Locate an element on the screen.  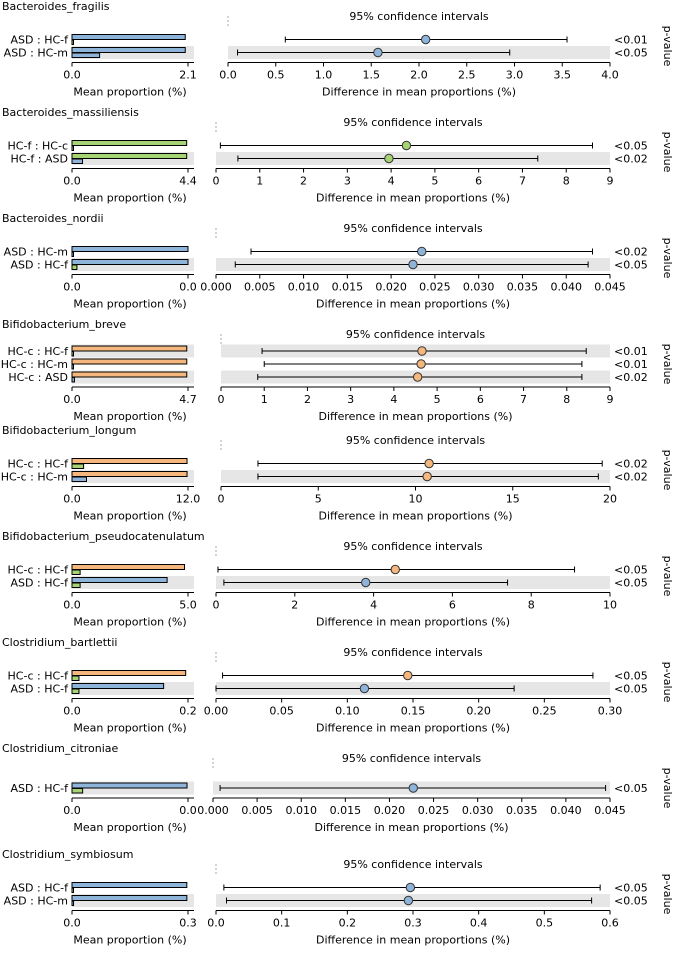
right-tick-label: 0 is located at coordinates (221, 499).